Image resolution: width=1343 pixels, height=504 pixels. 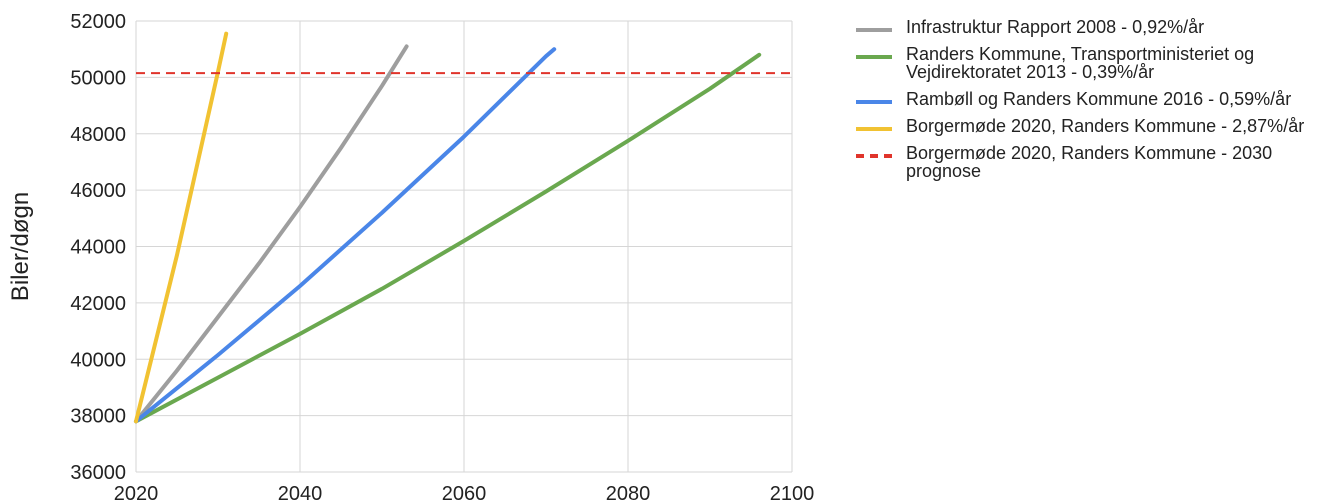 I want to click on x-tick-label: 2020, so click(x=136, y=493).